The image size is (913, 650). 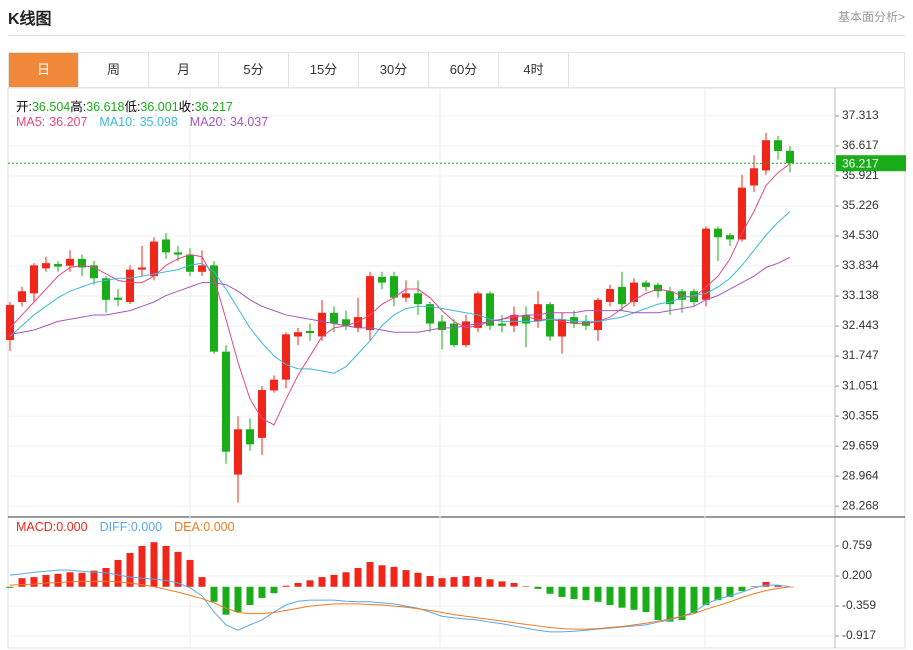 What do you see at coordinates (189, 527) in the screenshot?
I see `legend-name: DEA:` at bounding box center [189, 527].